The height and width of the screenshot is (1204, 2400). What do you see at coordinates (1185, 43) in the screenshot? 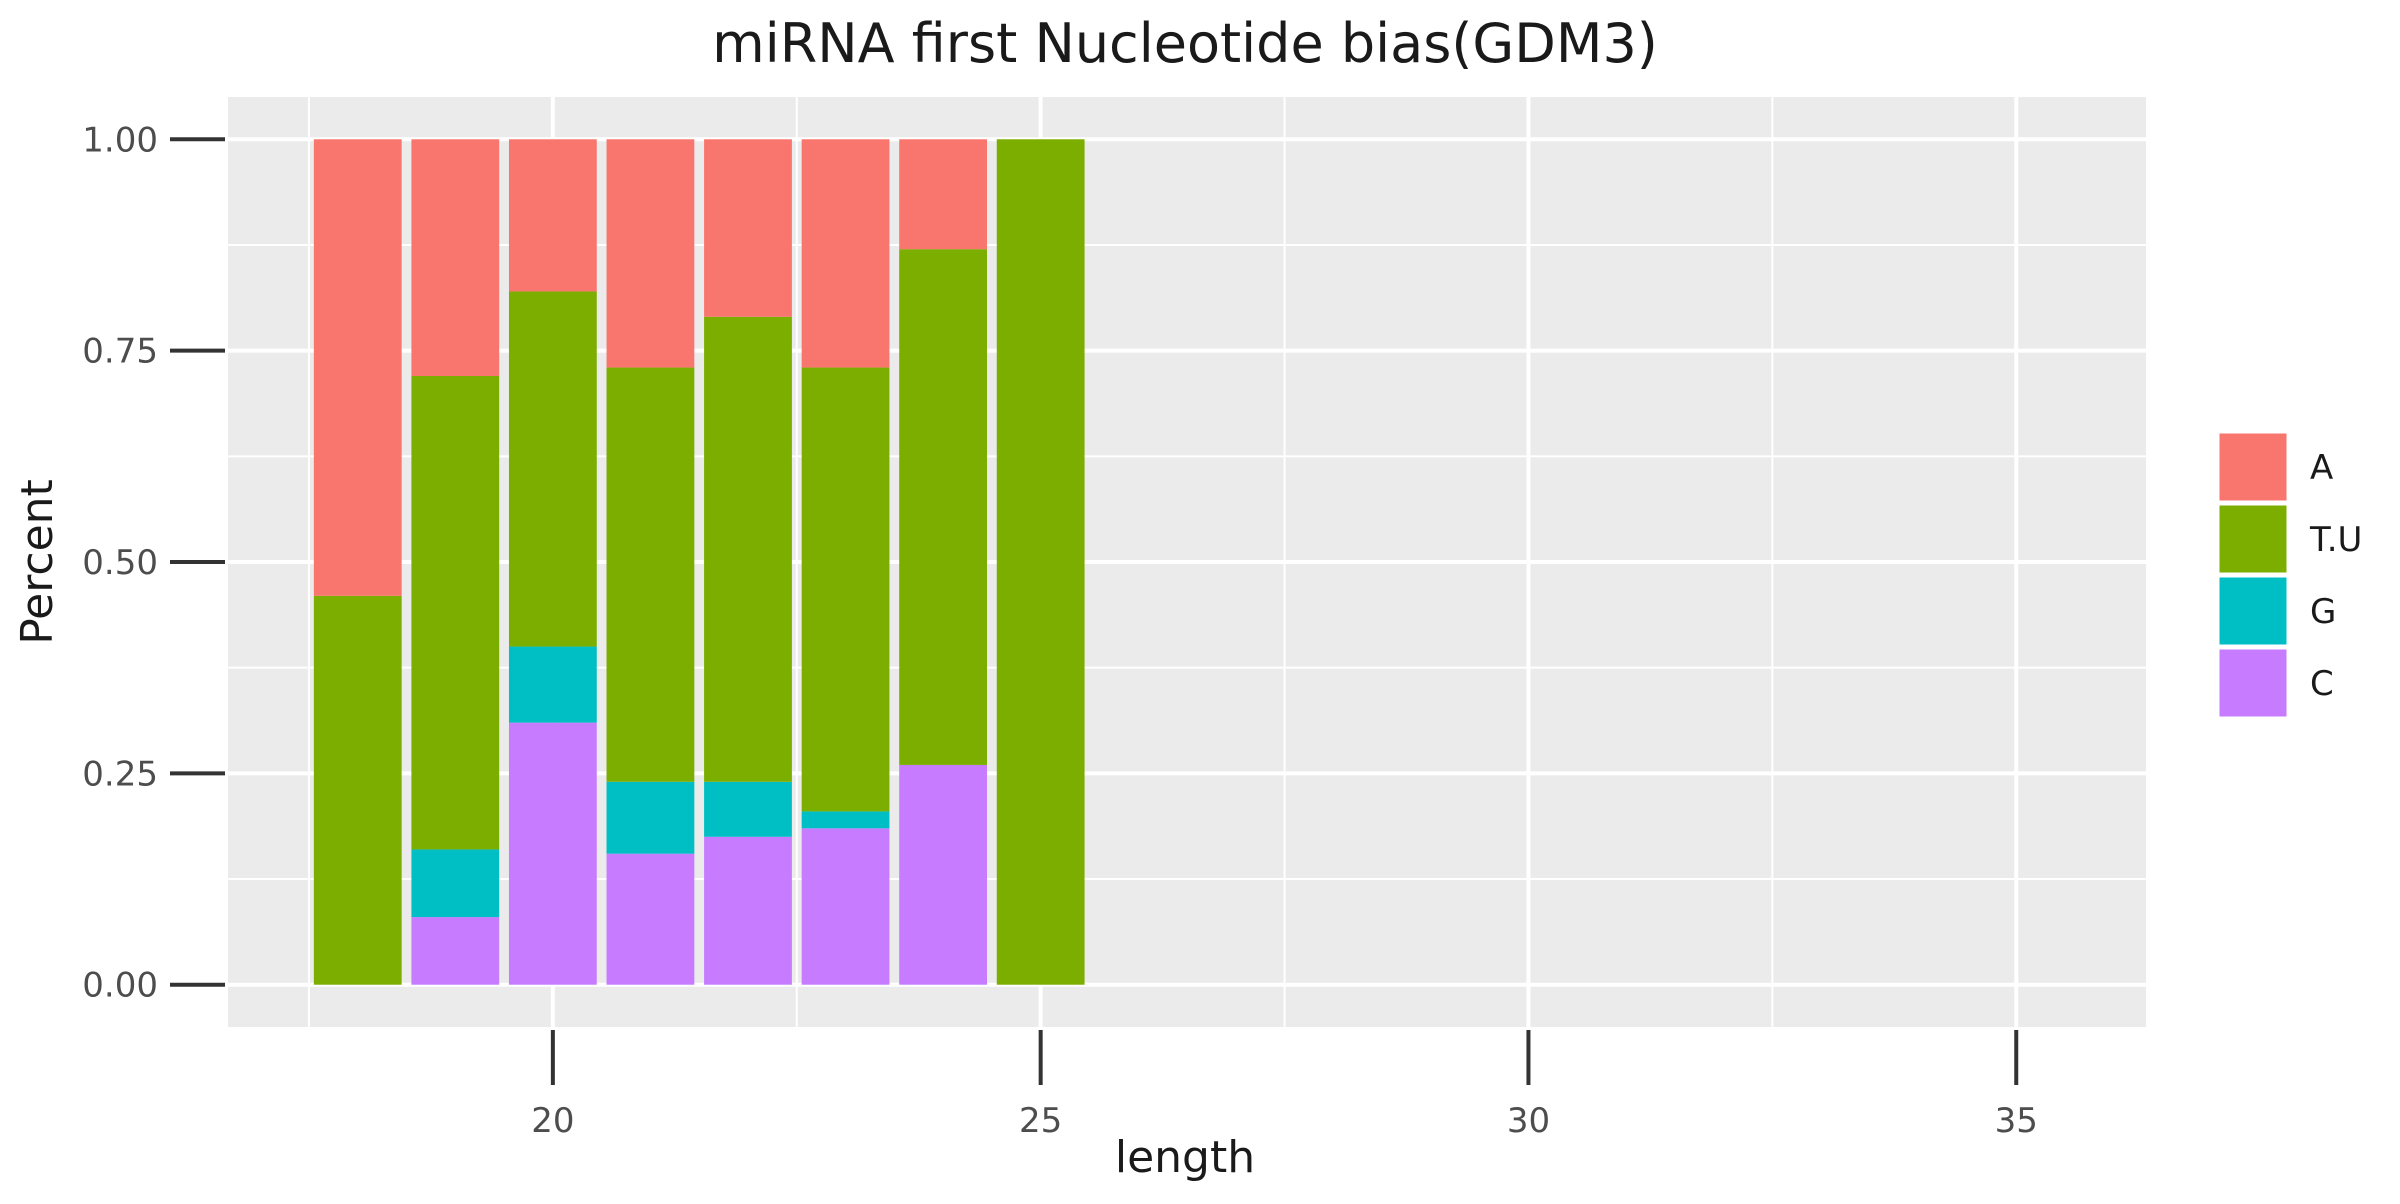
I see `chart-title: miRNA first Nucleotide bias(GDM3)` at bounding box center [1185, 43].